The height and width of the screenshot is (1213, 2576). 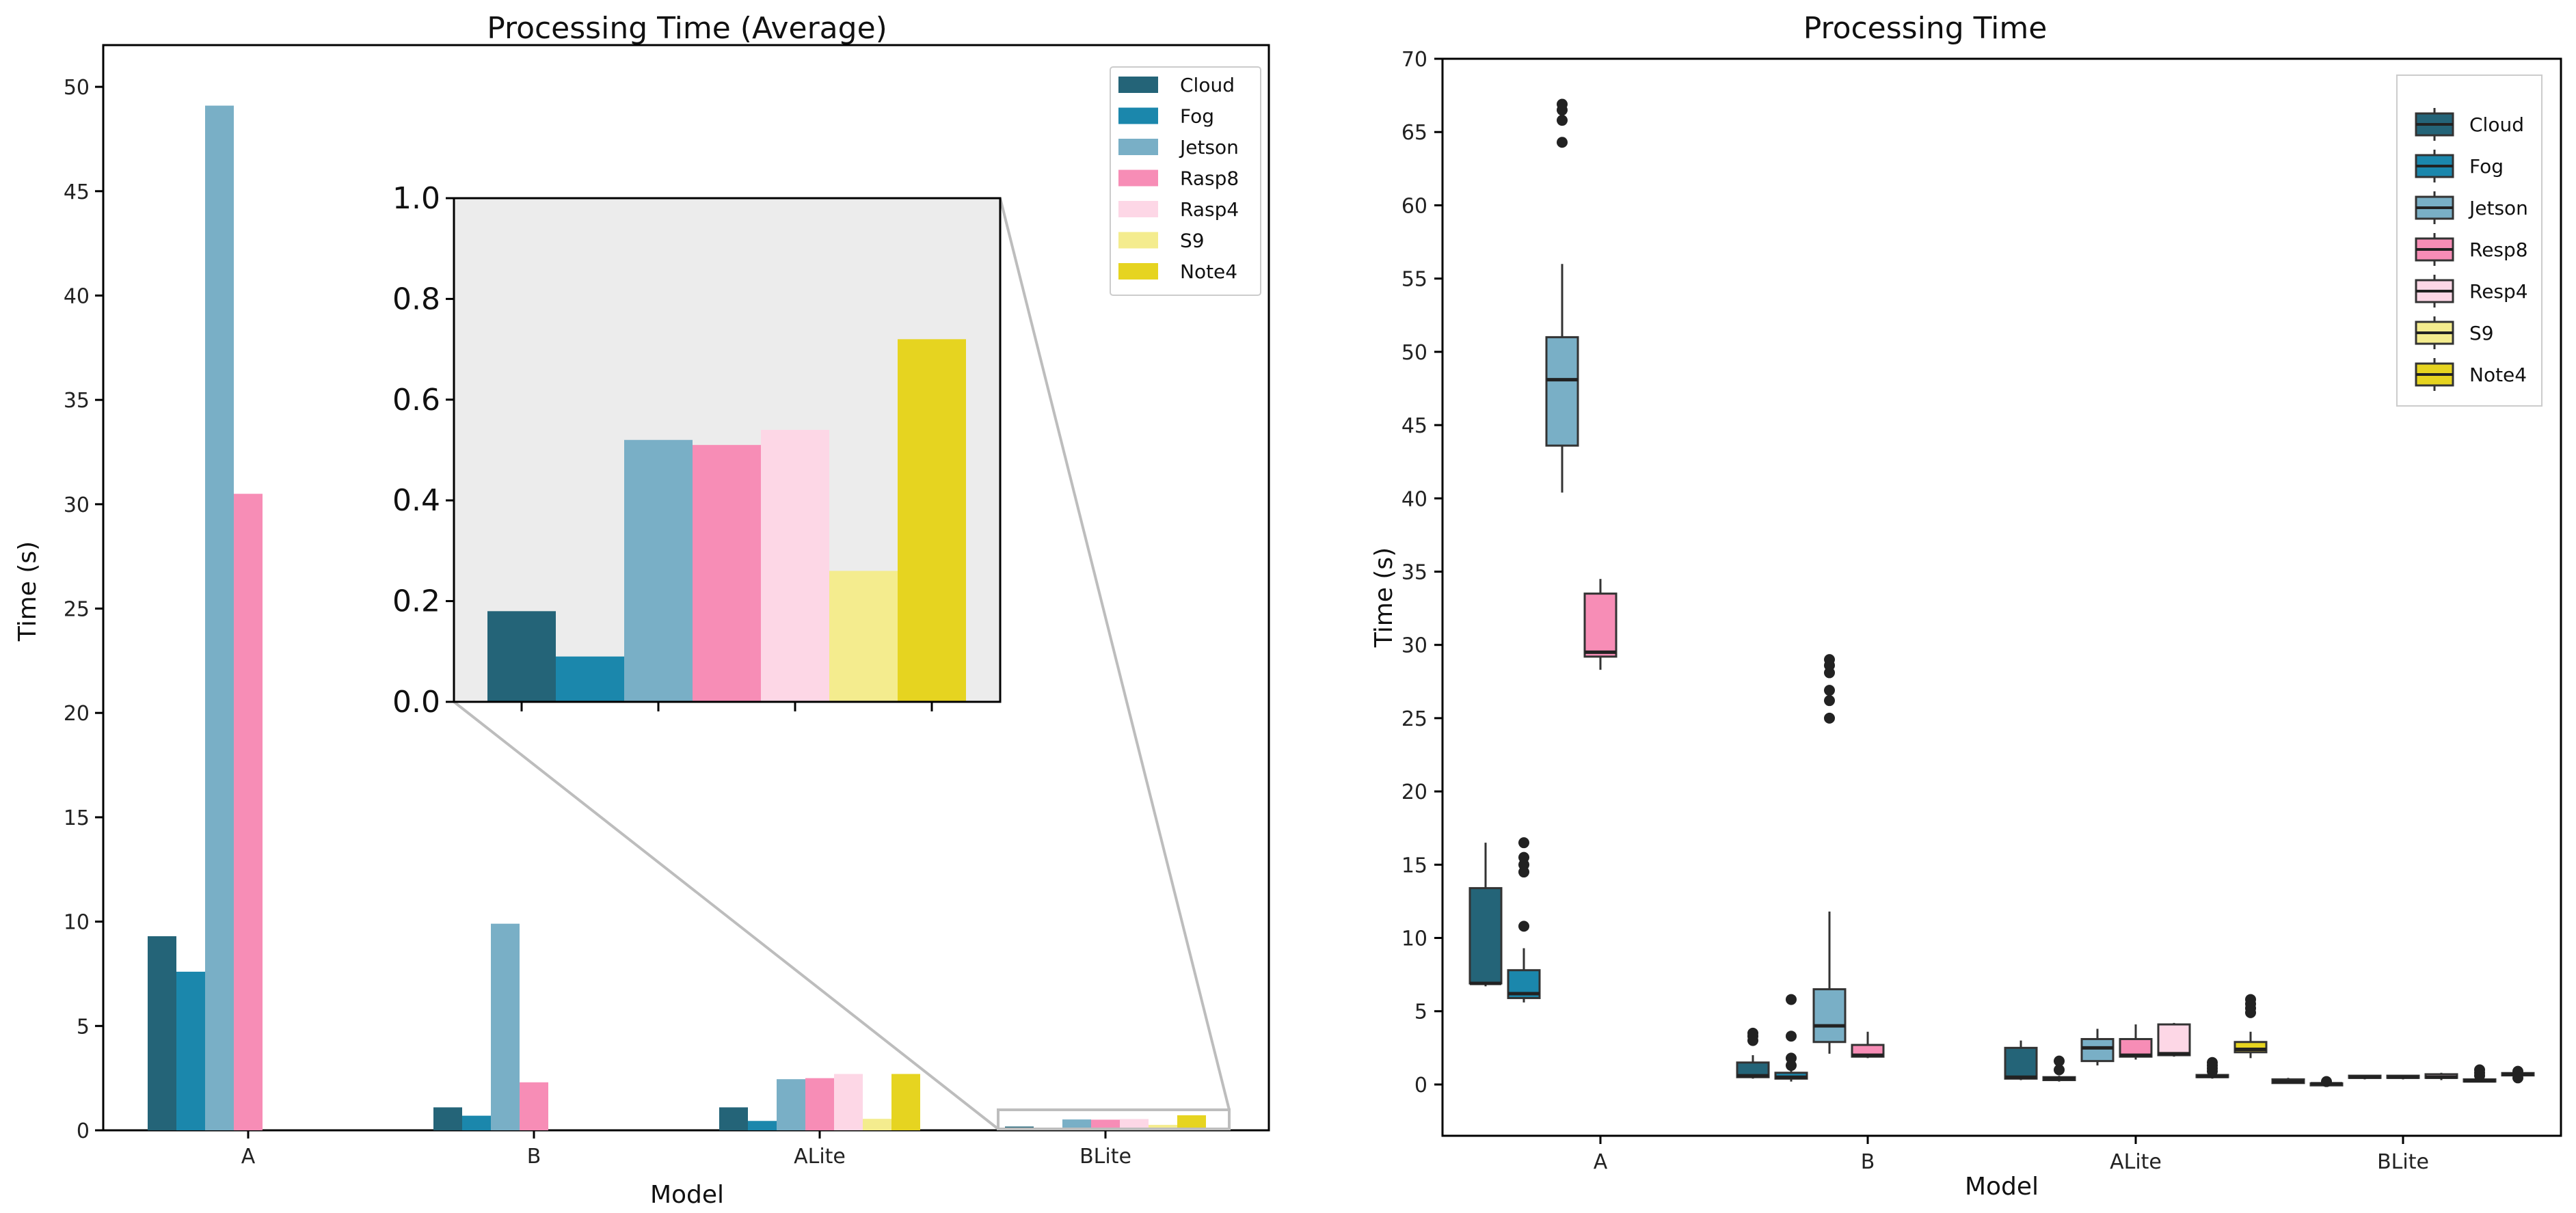 I want to click on outlier-fog-blite, so click(x=2326, y=1082).